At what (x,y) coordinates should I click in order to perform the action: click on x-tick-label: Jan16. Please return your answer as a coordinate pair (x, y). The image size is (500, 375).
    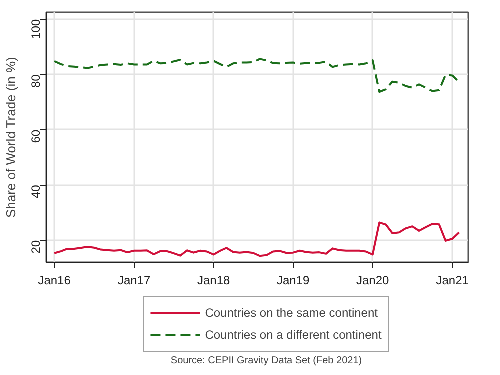
    Looking at the image, I should click on (55, 281).